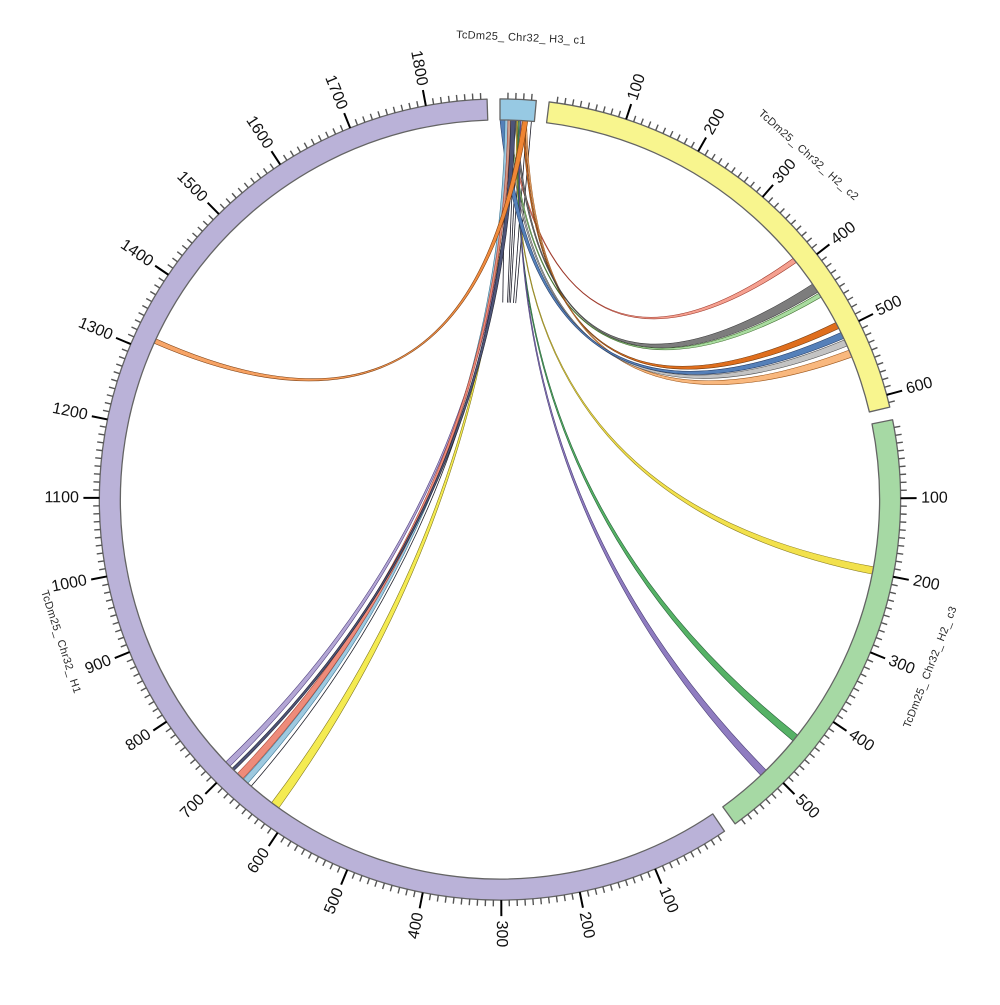  I want to click on svg-text: 300, so click(501, 934).